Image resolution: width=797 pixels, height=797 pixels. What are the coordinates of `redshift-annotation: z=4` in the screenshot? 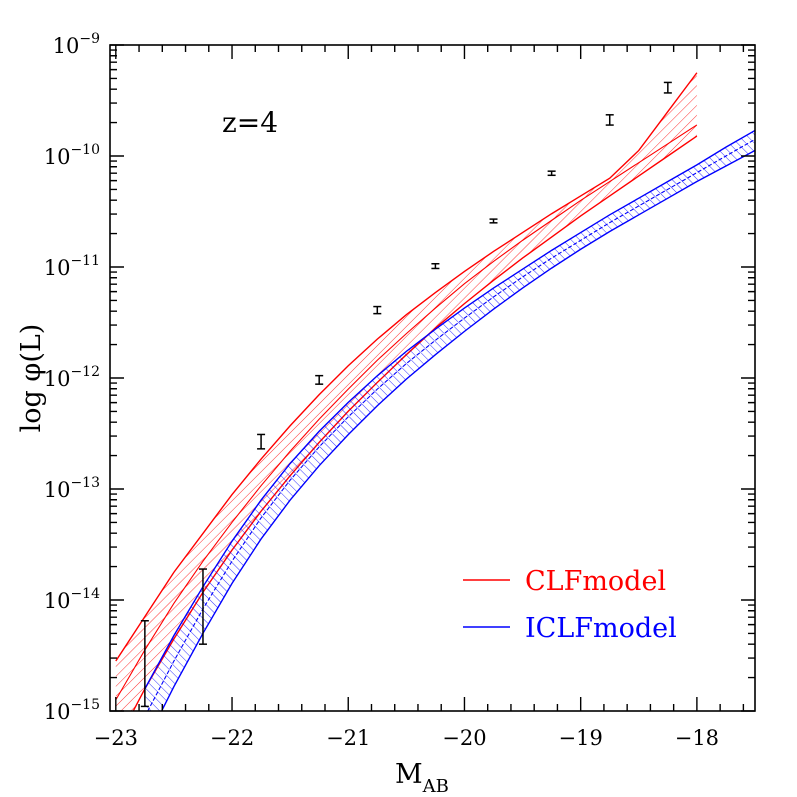 It's located at (250, 122).